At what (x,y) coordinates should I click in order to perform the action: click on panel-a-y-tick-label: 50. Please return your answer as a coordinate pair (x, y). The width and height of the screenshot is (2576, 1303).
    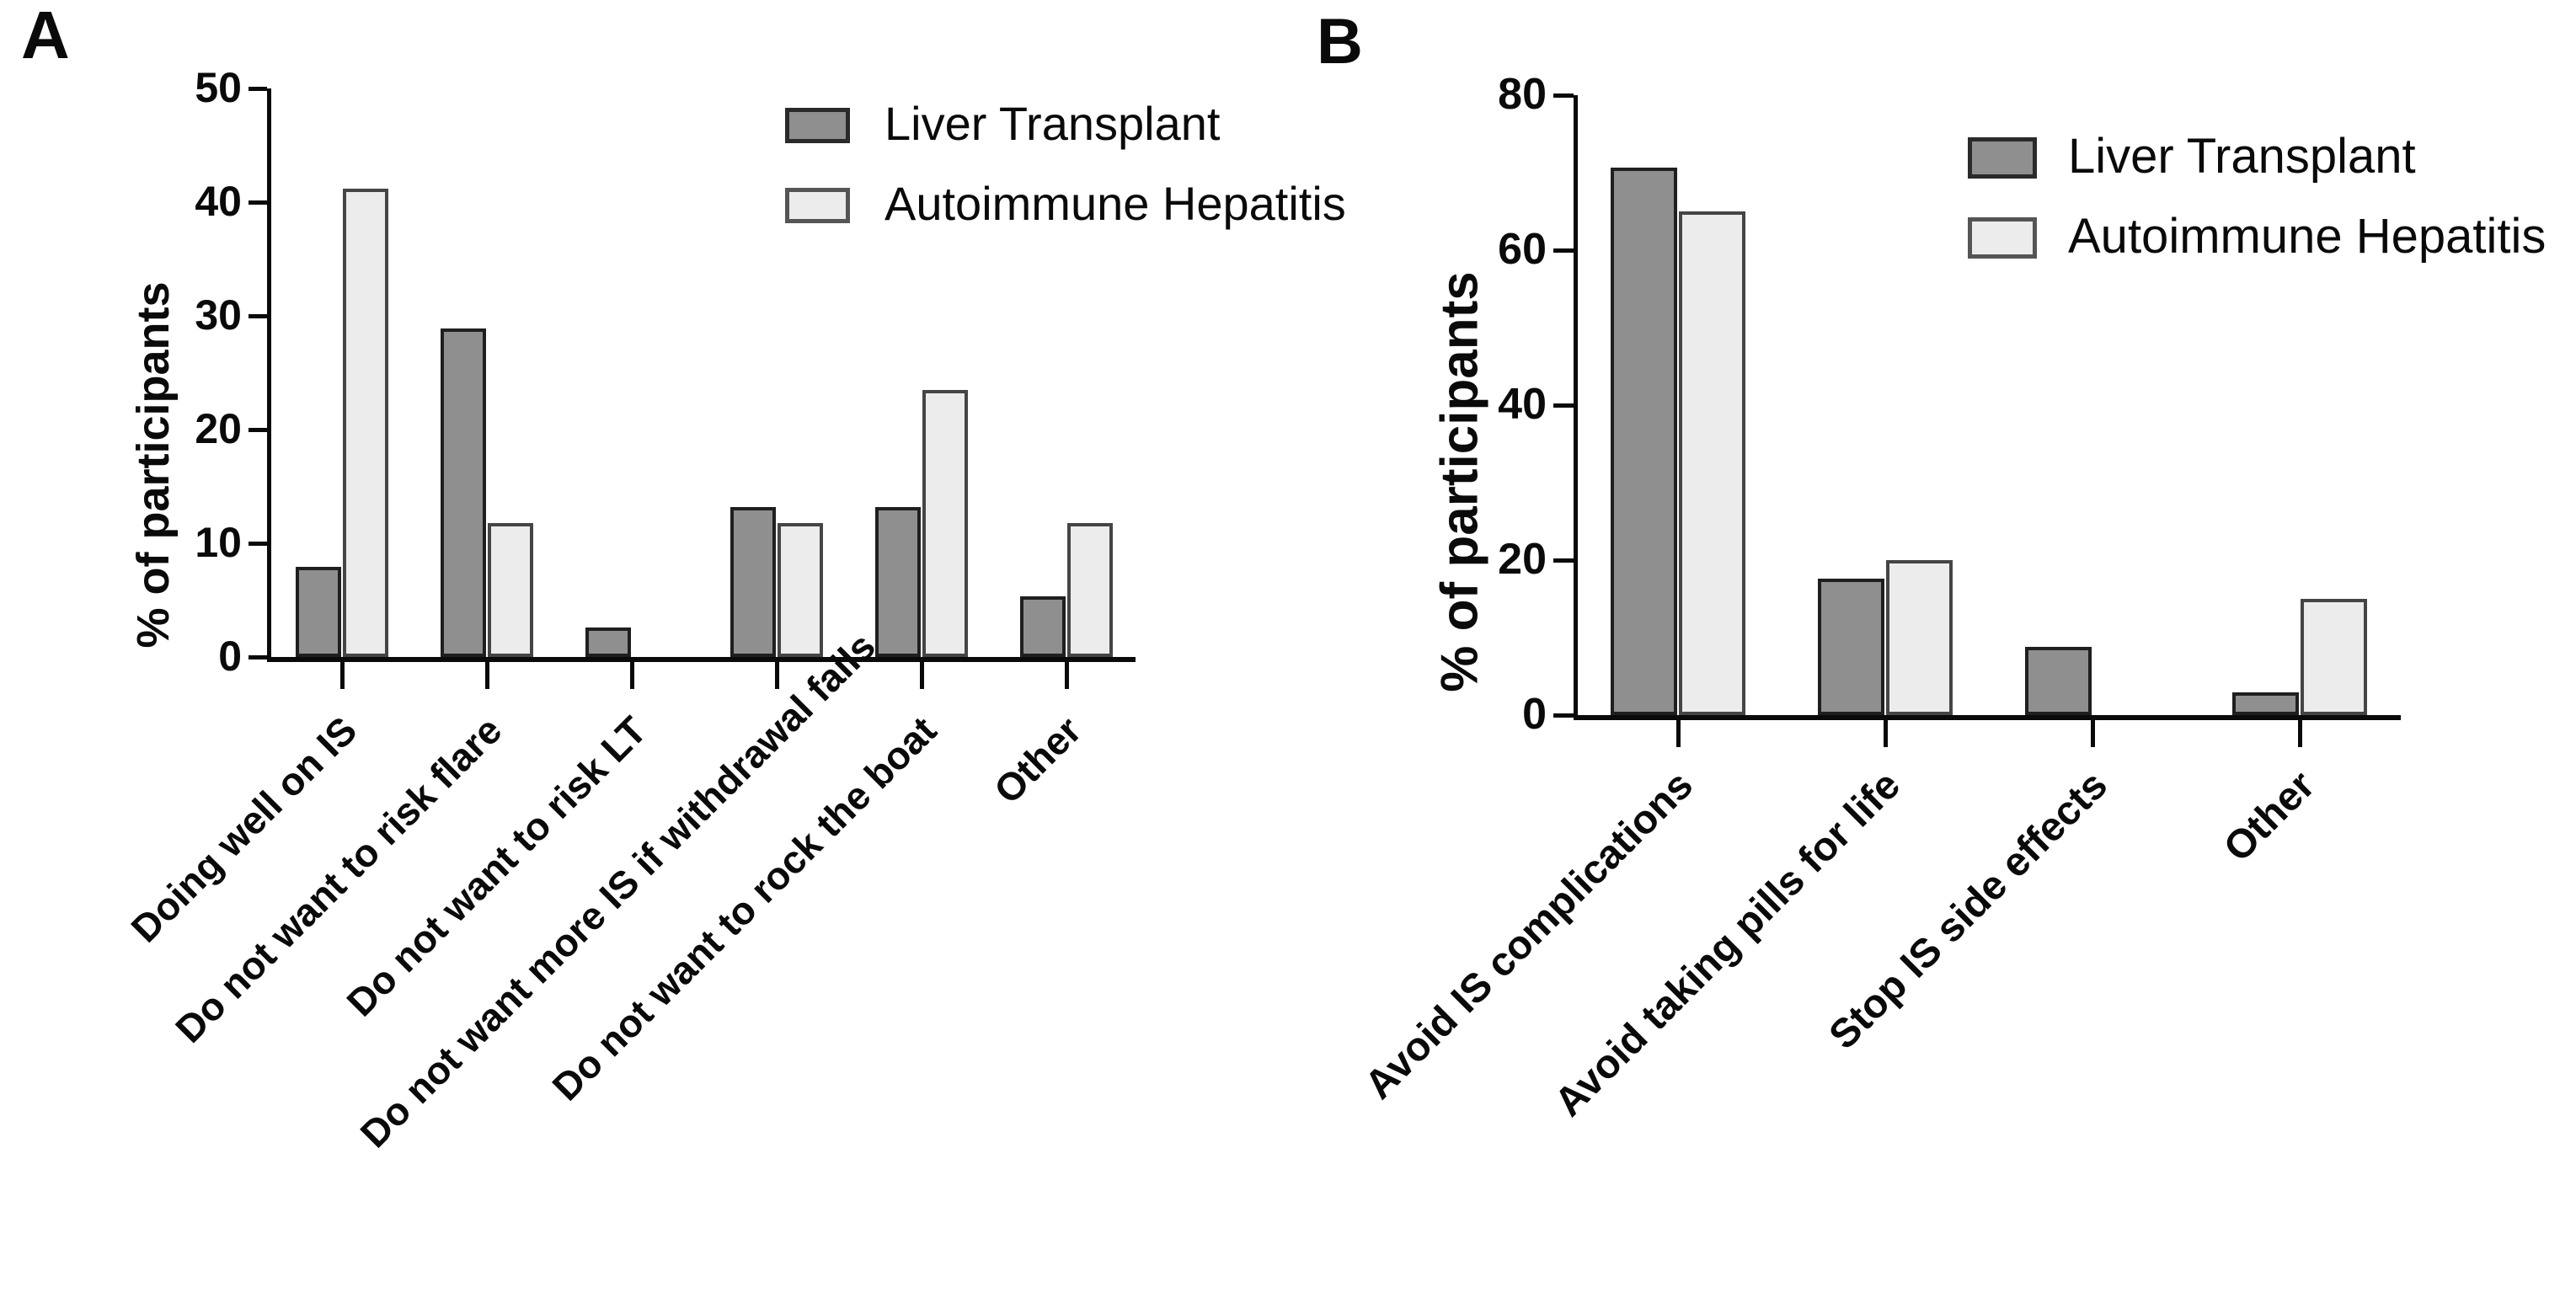
    Looking at the image, I should click on (218, 87).